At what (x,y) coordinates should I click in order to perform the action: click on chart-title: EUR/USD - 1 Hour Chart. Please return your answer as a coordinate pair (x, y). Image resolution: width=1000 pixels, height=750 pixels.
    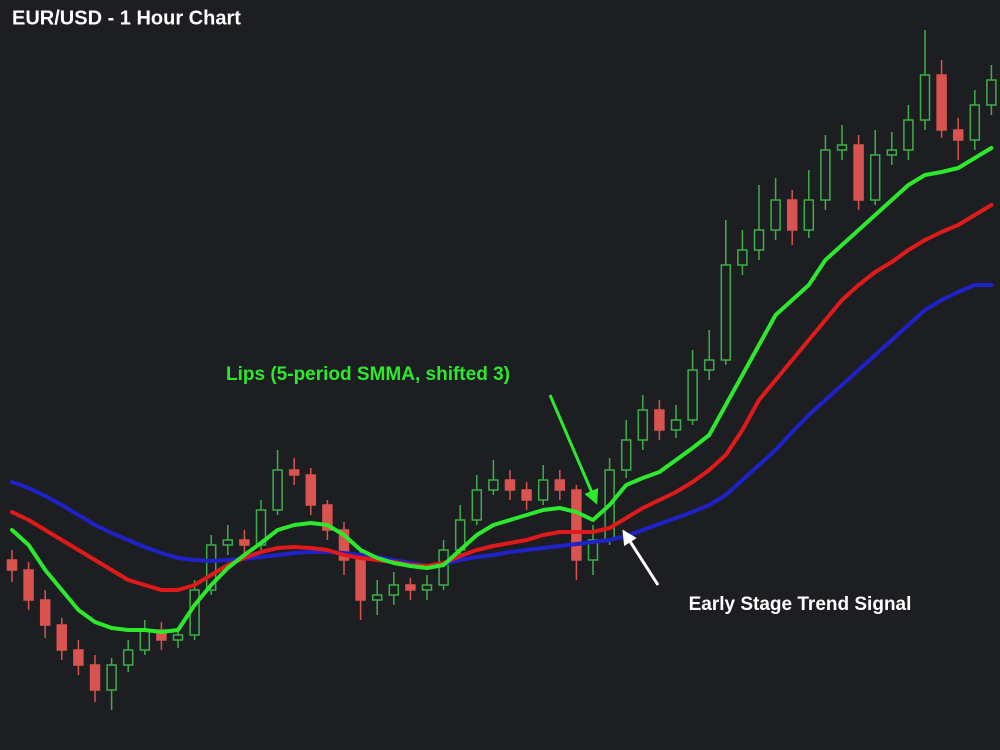
    Looking at the image, I should click on (126, 18).